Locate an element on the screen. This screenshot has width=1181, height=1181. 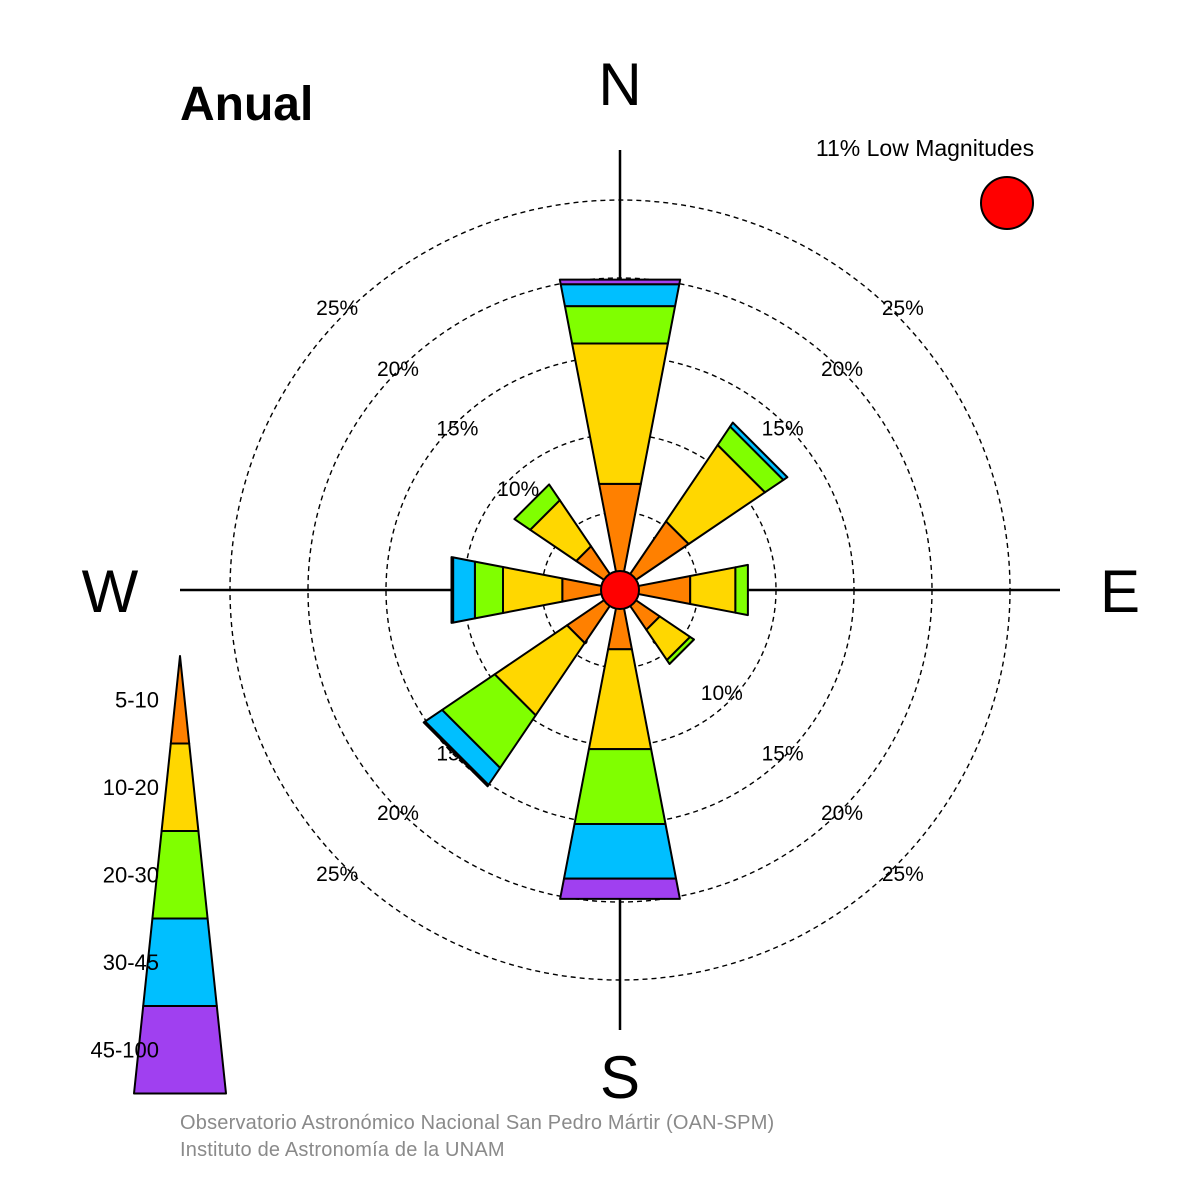
legend-label-10-20: 10-20 is located at coordinates (131, 787).